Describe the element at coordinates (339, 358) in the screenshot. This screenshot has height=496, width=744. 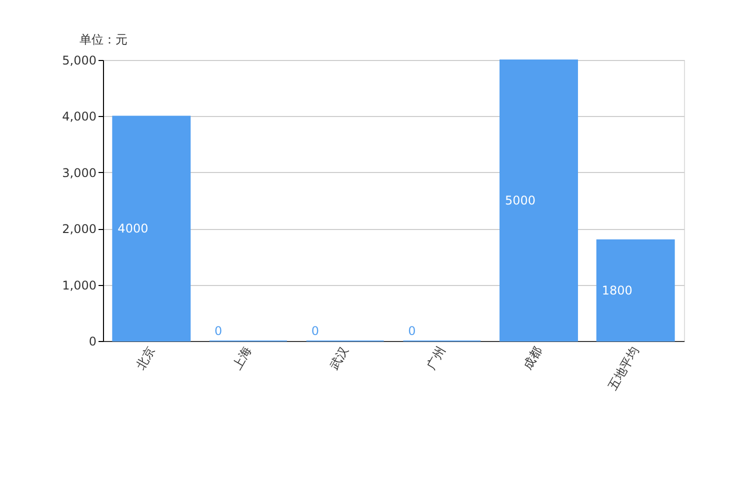
I see `x-tick-label: 武汉` at that location.